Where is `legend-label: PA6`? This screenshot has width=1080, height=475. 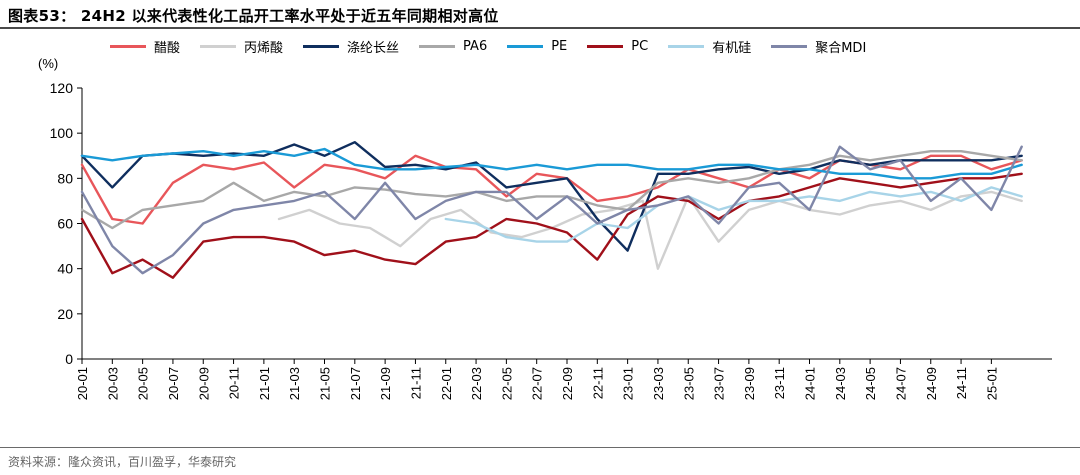 legend-label: PA6 is located at coordinates (475, 46).